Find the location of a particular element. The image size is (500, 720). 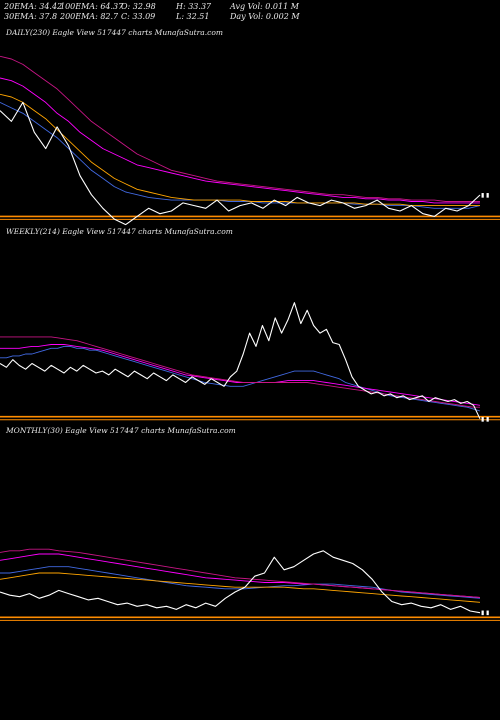

ema100-label: 100EMA: 64.37 is located at coordinates (92, 6).